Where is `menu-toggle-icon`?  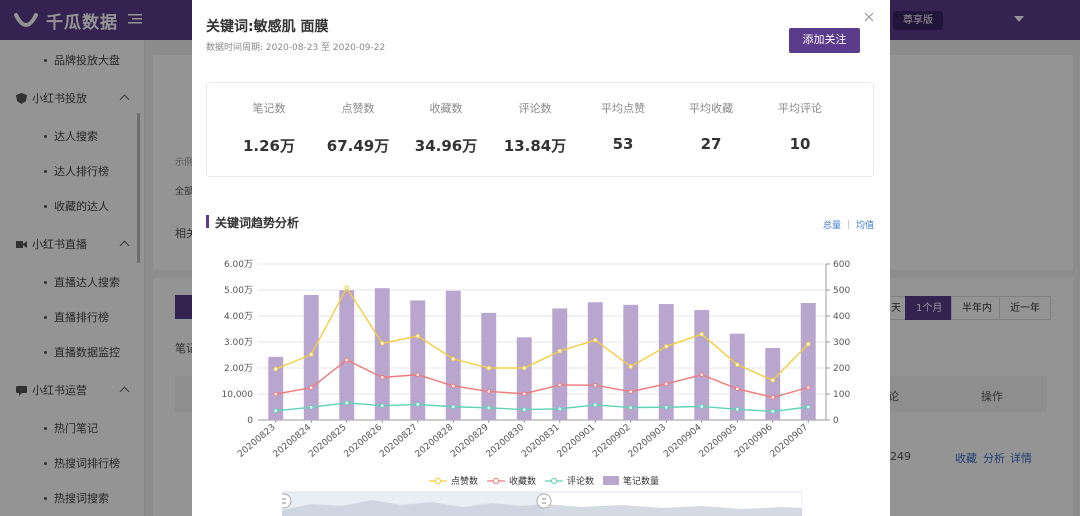 menu-toggle-icon is located at coordinates (135, 19).